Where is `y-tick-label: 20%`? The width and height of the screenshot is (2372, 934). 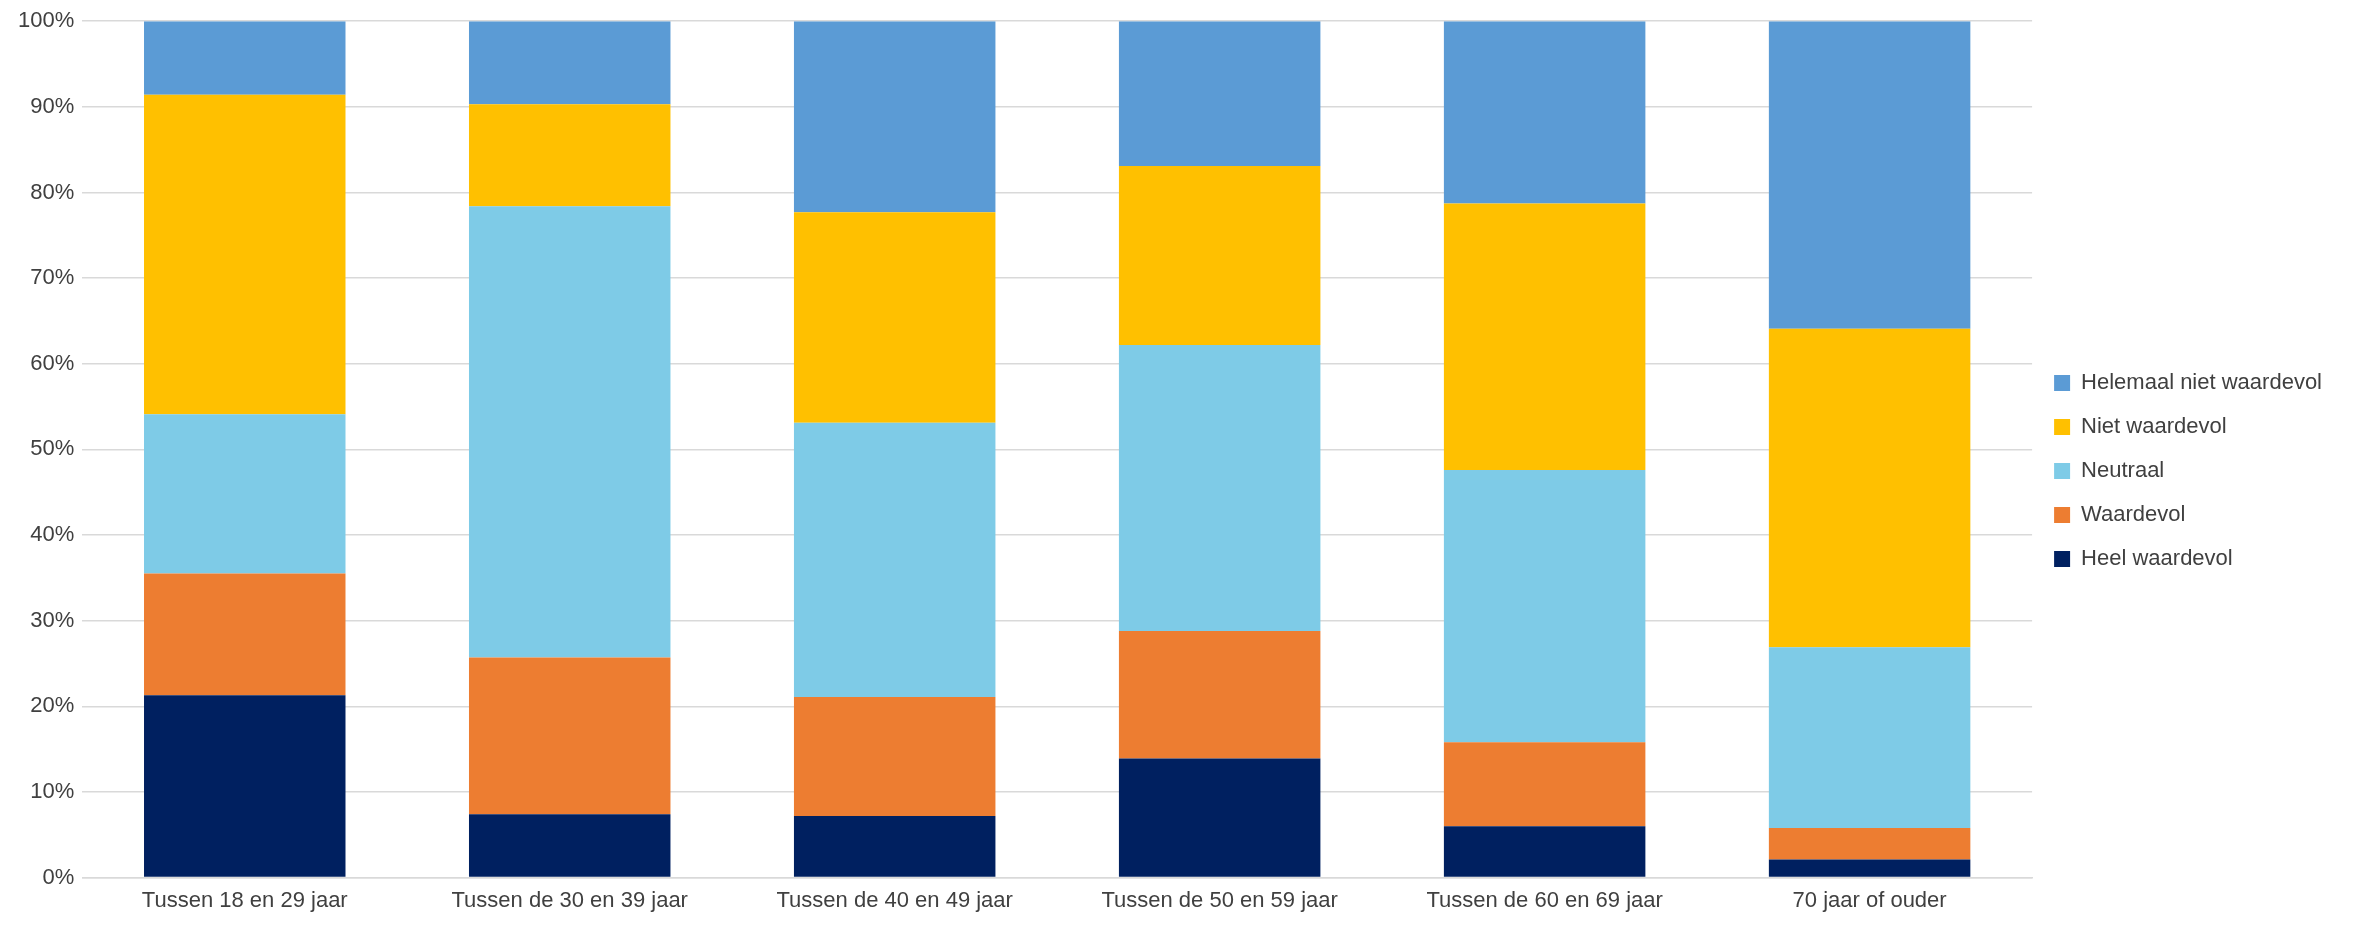 y-tick-label: 20% is located at coordinates (52, 705).